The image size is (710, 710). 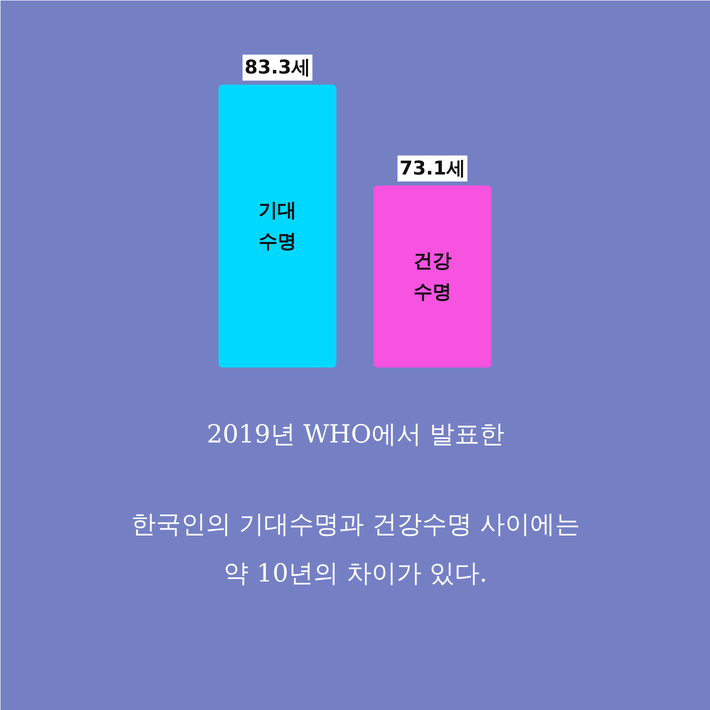 What do you see at coordinates (355, 504) in the screenshot?
I see `chart-title: 2019년 WHO에서 발표한 한국인의 기대수명과 건강수명 사이에는 약 10년의 차이가 있다.` at bounding box center [355, 504].